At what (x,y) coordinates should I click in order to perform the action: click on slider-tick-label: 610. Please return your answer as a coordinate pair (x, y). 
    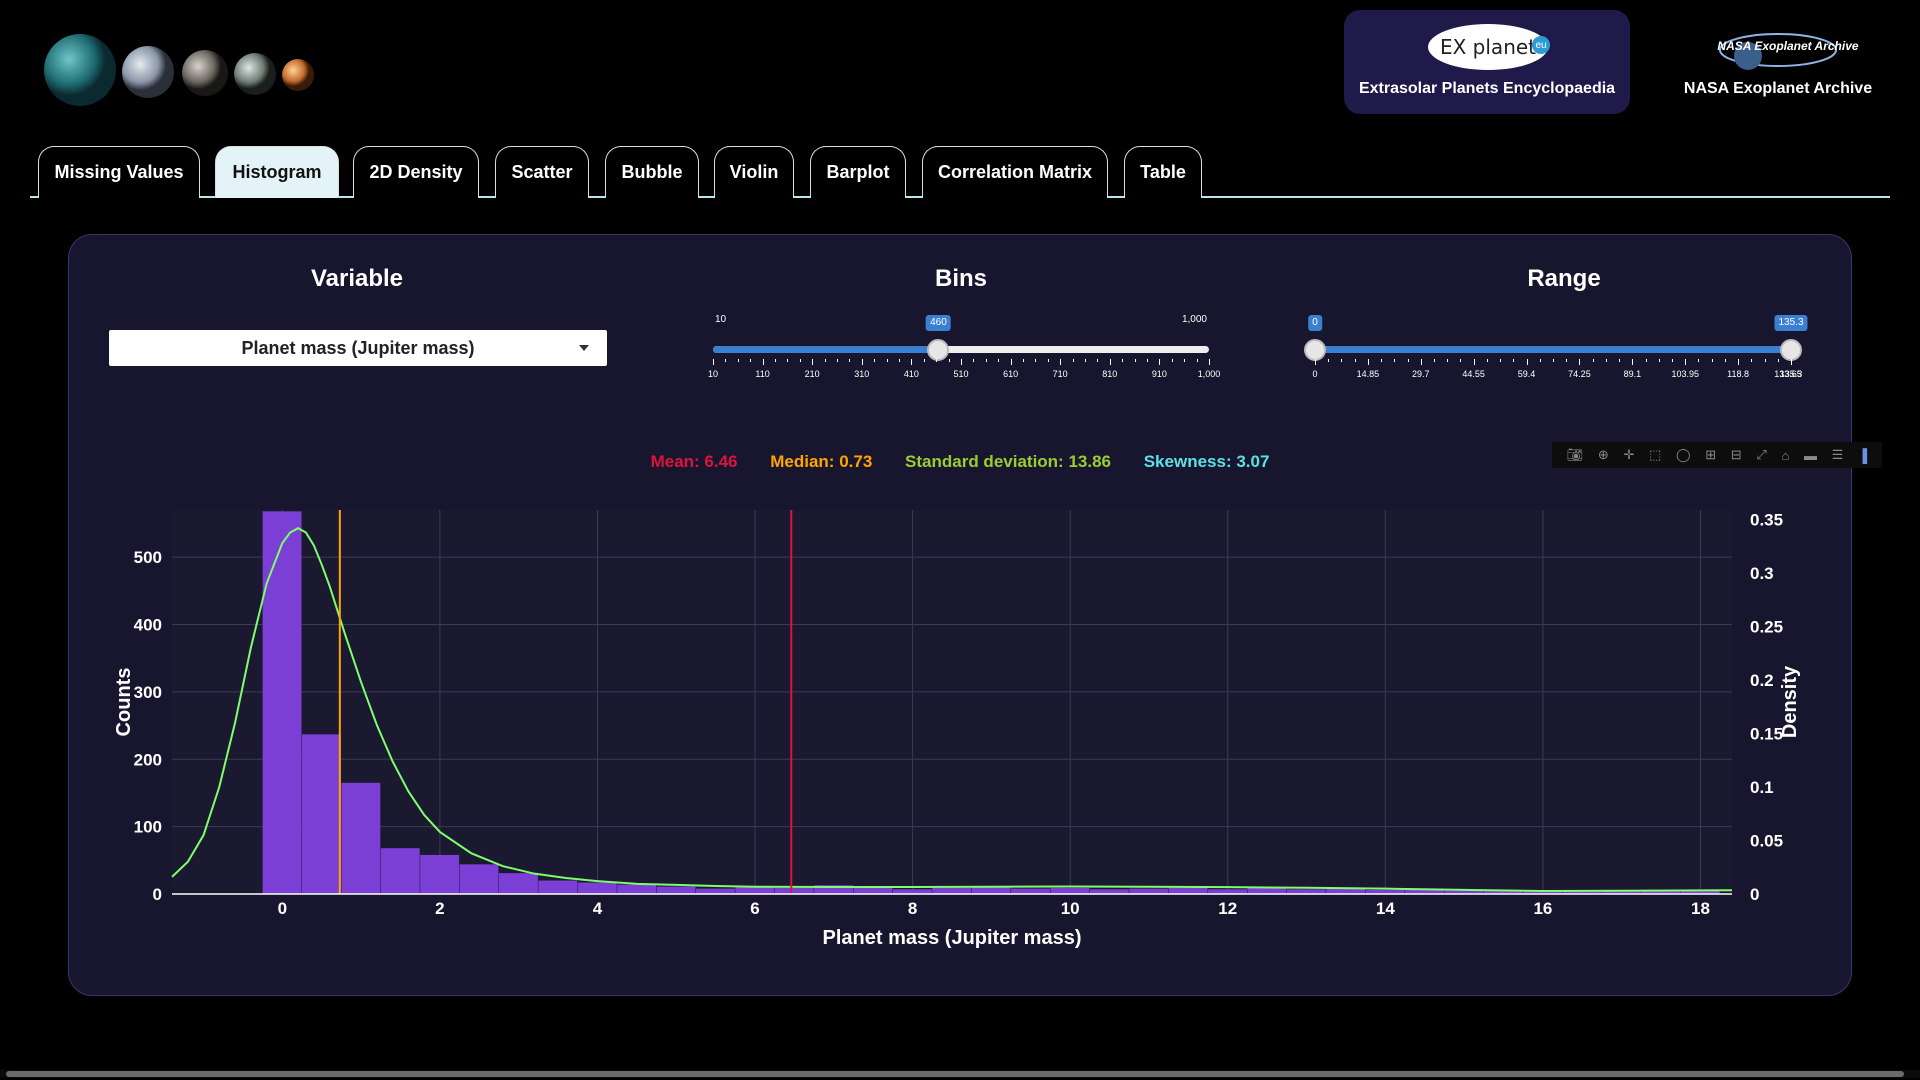
    Looking at the image, I should click on (1011, 374).